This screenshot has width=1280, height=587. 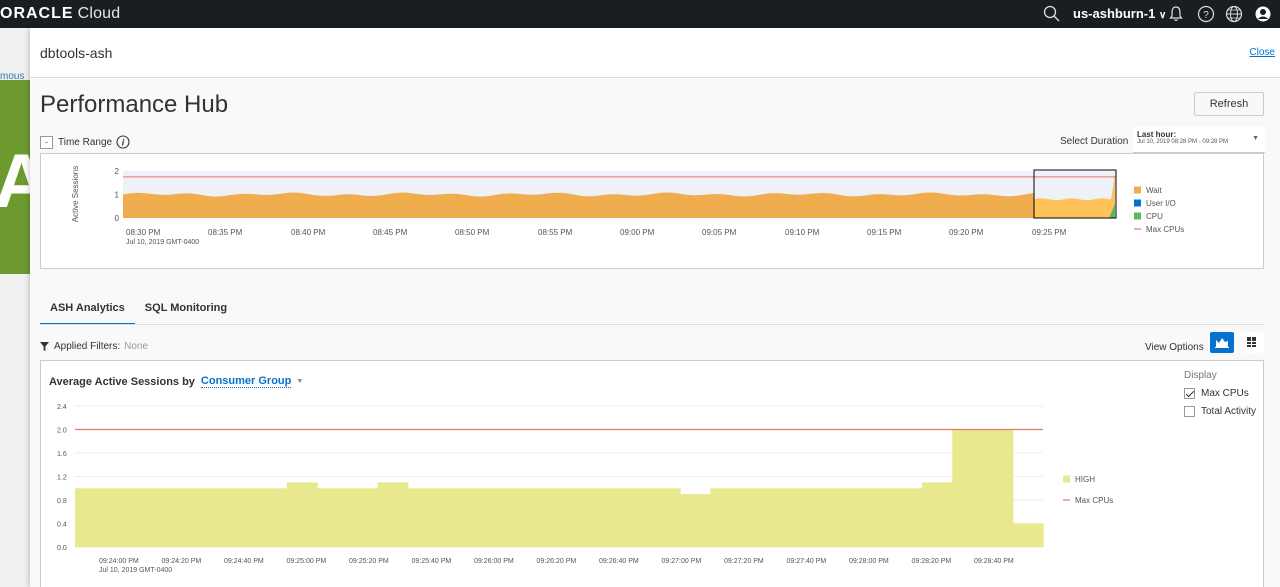 I want to click on max-cpus-option-label: Max CPUs, so click(x=1225, y=393).